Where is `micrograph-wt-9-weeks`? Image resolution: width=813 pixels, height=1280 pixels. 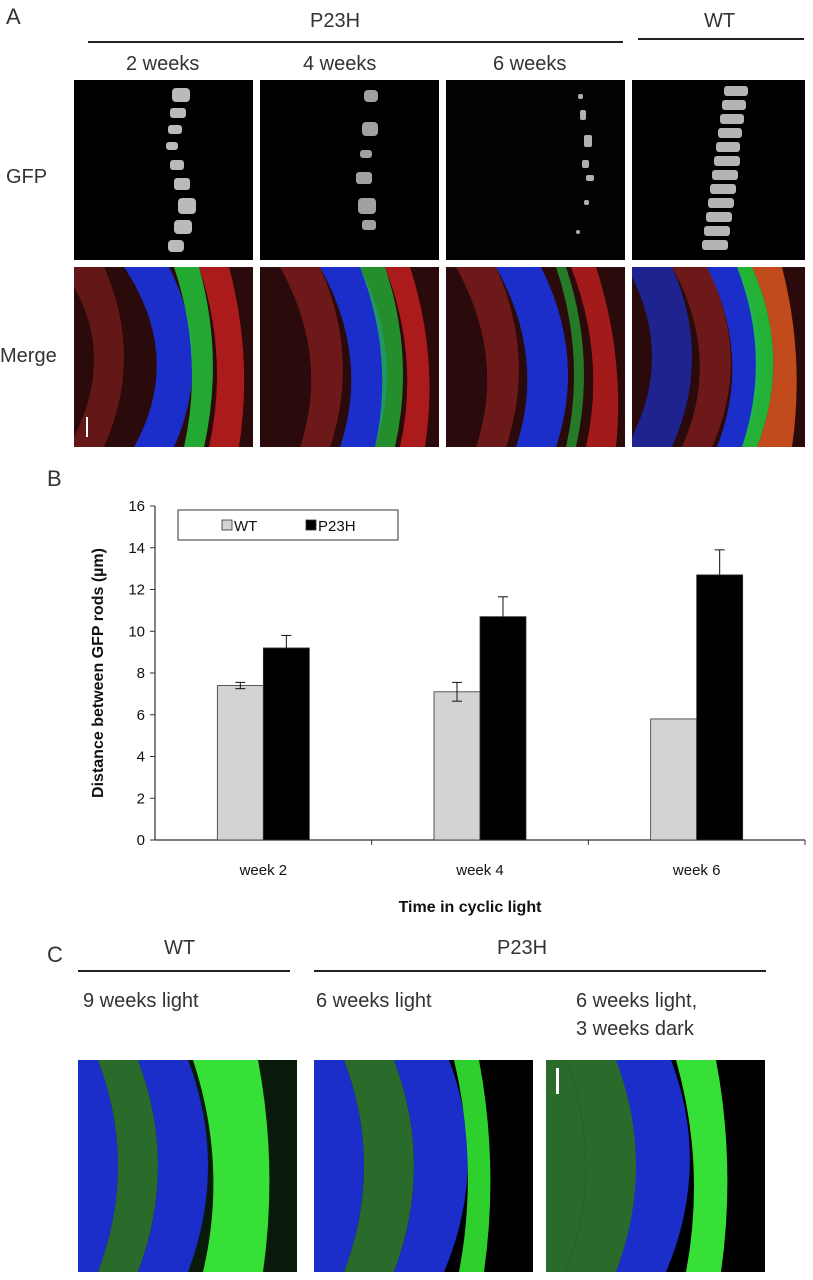
micrograph-wt-9-weeks is located at coordinates (187, 1166).